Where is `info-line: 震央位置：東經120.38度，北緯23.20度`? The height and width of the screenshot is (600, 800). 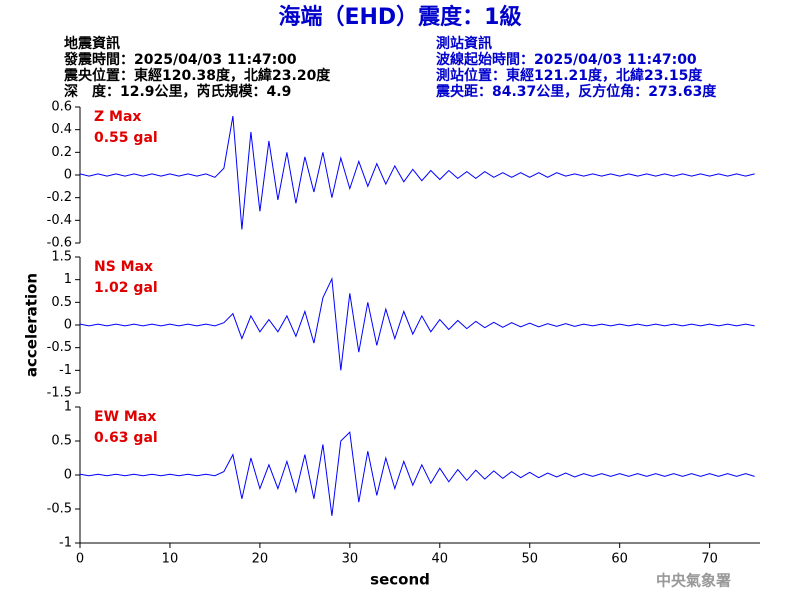 info-line: 震央位置：東經120.38度，北緯23.20度 is located at coordinates (197, 75).